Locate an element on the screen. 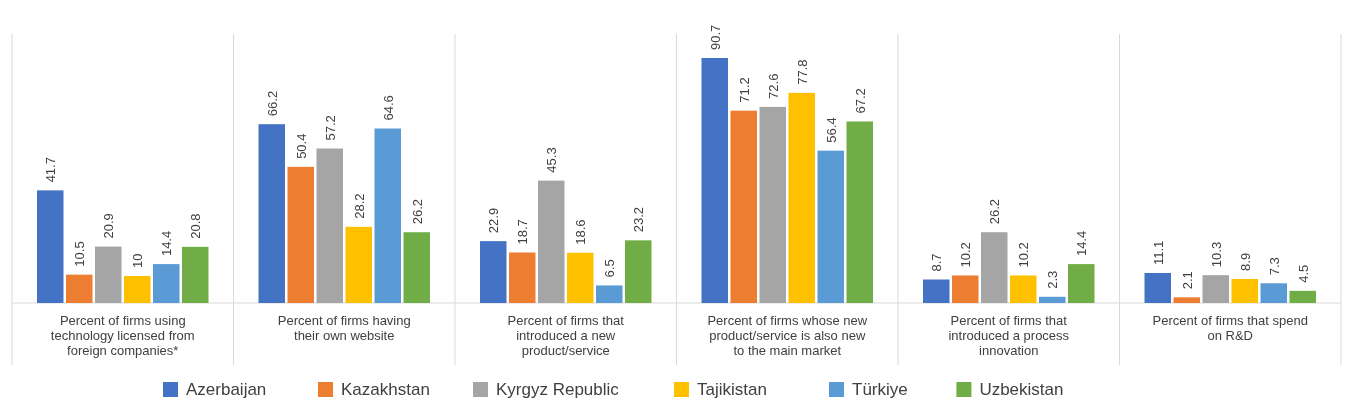 The width and height of the screenshot is (1346, 405). x-tick-label: Percent of firms that introduced a new product/service is located at coordinates (566, 335).